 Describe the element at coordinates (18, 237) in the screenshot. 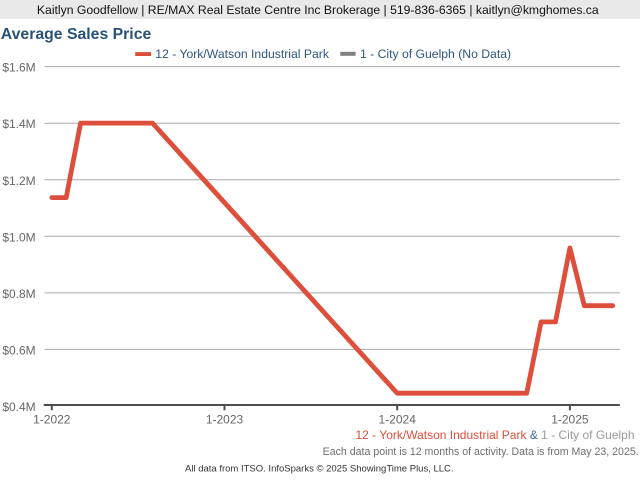

I see `svg-text: $1.0M` at that location.